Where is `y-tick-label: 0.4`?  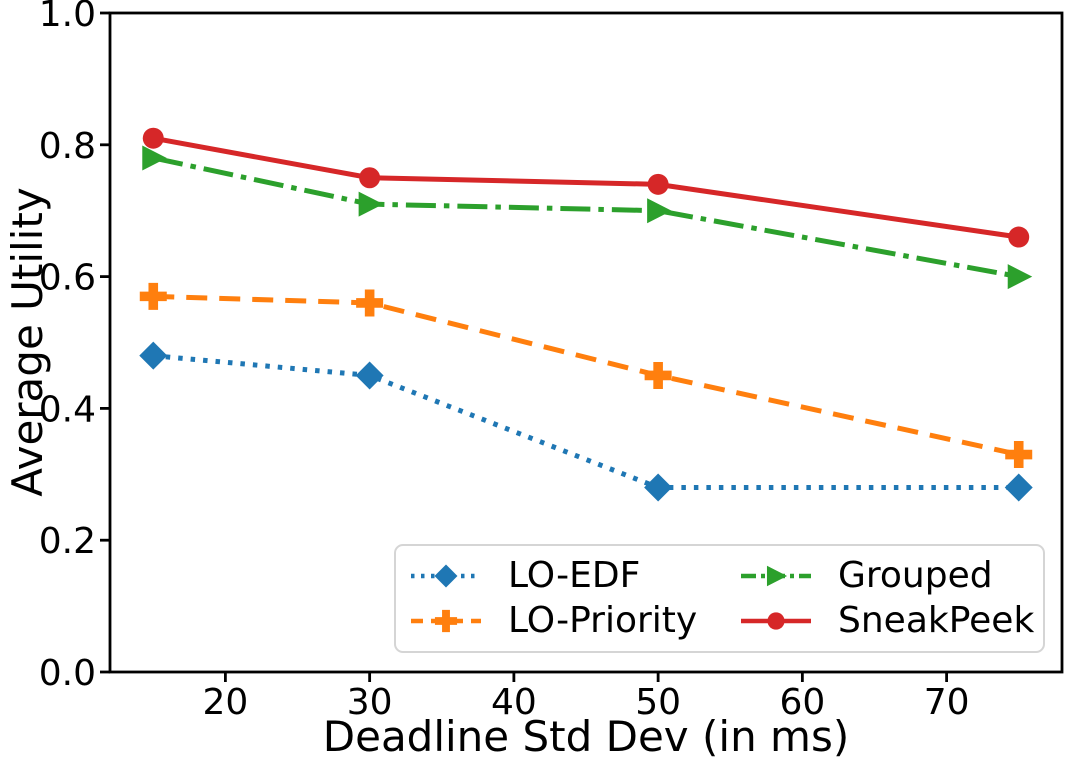
y-tick-label: 0.4 is located at coordinates (67, 409).